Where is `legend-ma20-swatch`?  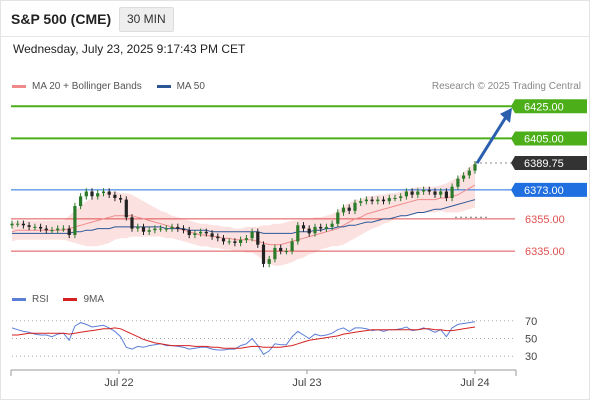
legend-ma20-swatch is located at coordinates (19, 86).